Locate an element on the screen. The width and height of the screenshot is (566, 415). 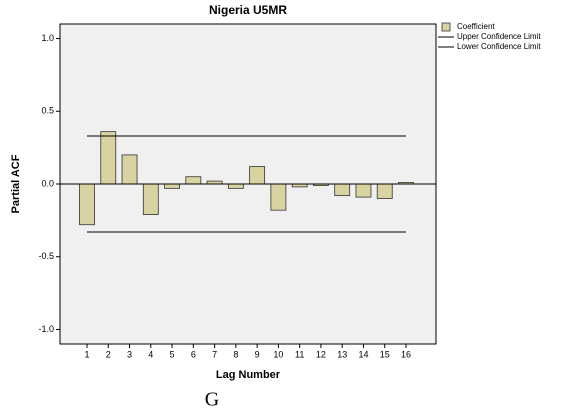
x-tick-label: 6 is located at coordinates (193, 354).